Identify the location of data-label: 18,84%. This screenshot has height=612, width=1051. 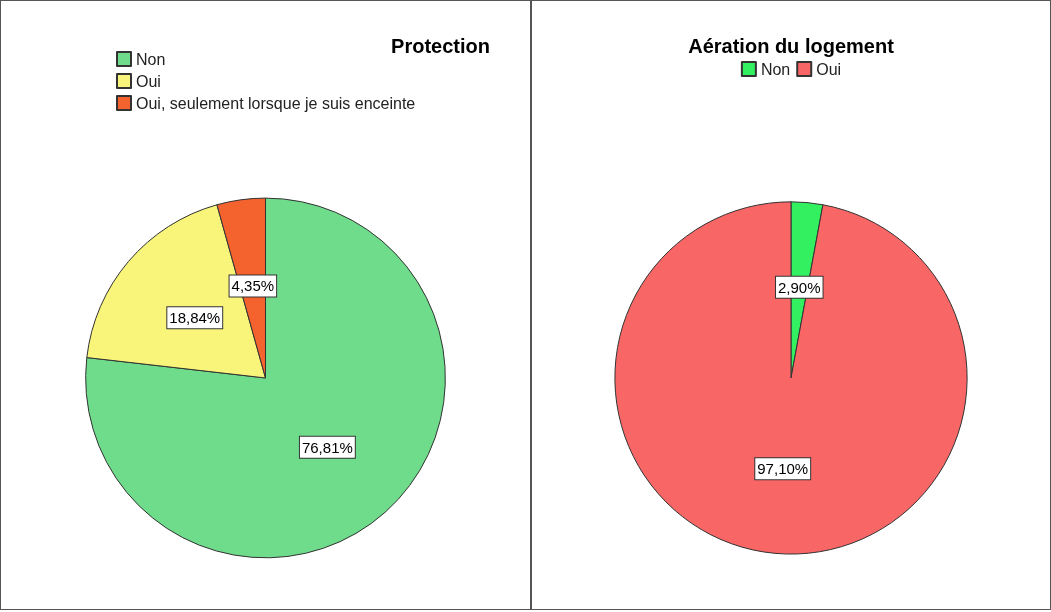
(195, 318).